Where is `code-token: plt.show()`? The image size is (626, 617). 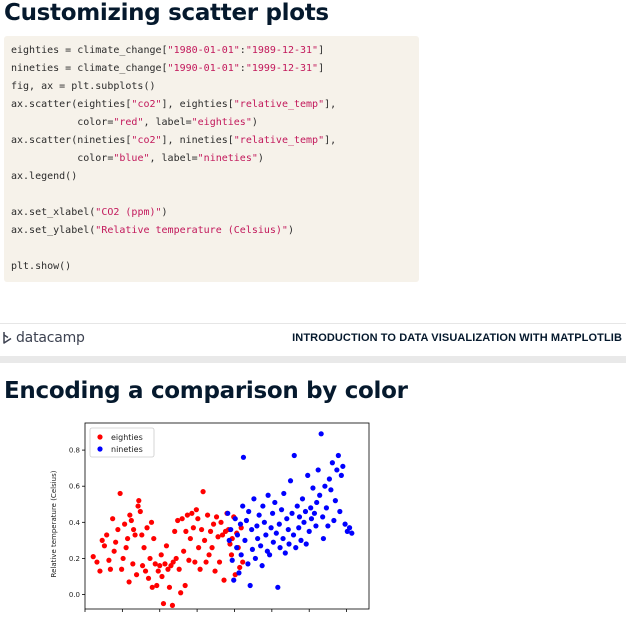 code-token: plt.show() is located at coordinates (41, 266).